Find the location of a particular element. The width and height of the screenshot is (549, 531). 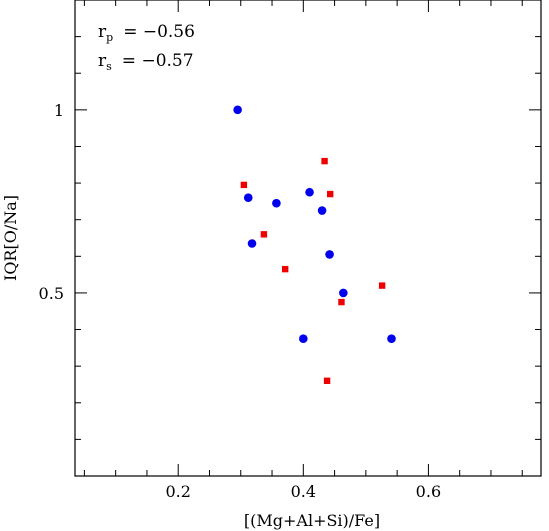

x-tick-label: 0.4 is located at coordinates (303, 491).